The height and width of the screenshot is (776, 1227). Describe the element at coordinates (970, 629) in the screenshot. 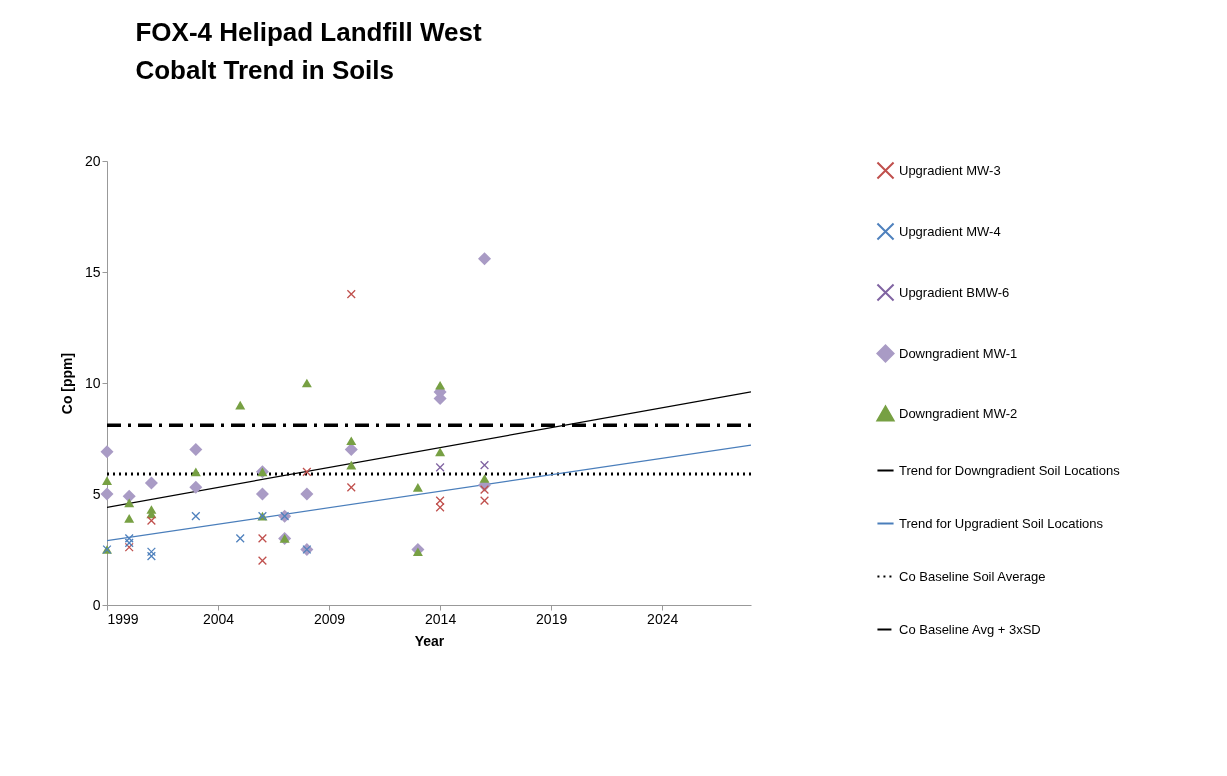

I see `legend-label: Co Baseline Avg + 3xSD` at that location.